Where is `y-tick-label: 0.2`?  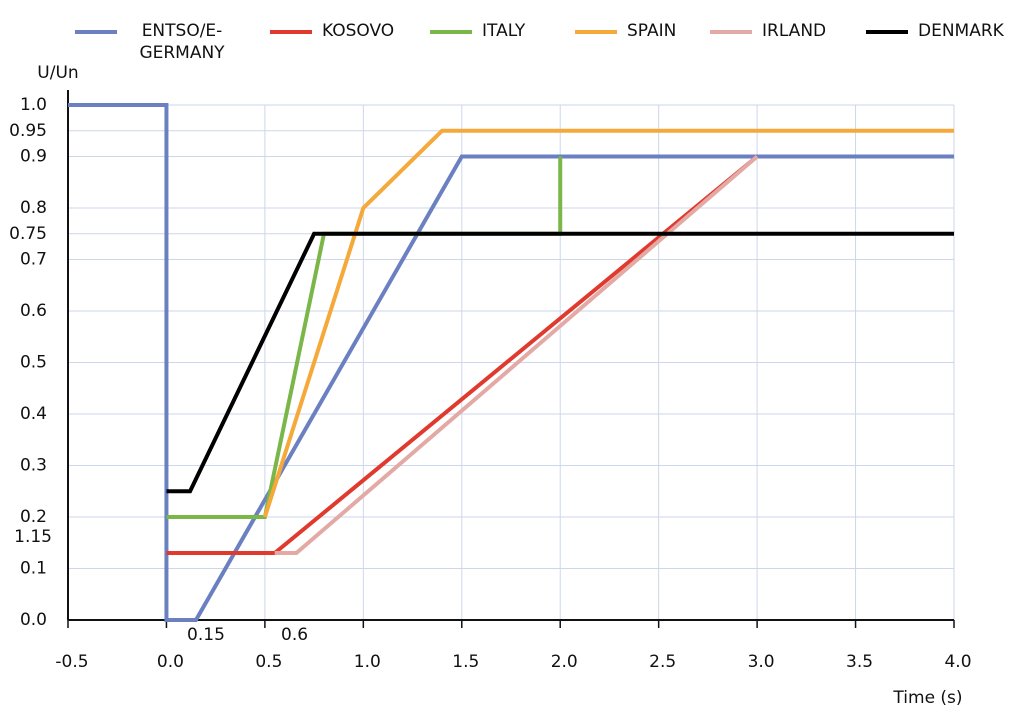 y-tick-label: 0.2 is located at coordinates (33, 517).